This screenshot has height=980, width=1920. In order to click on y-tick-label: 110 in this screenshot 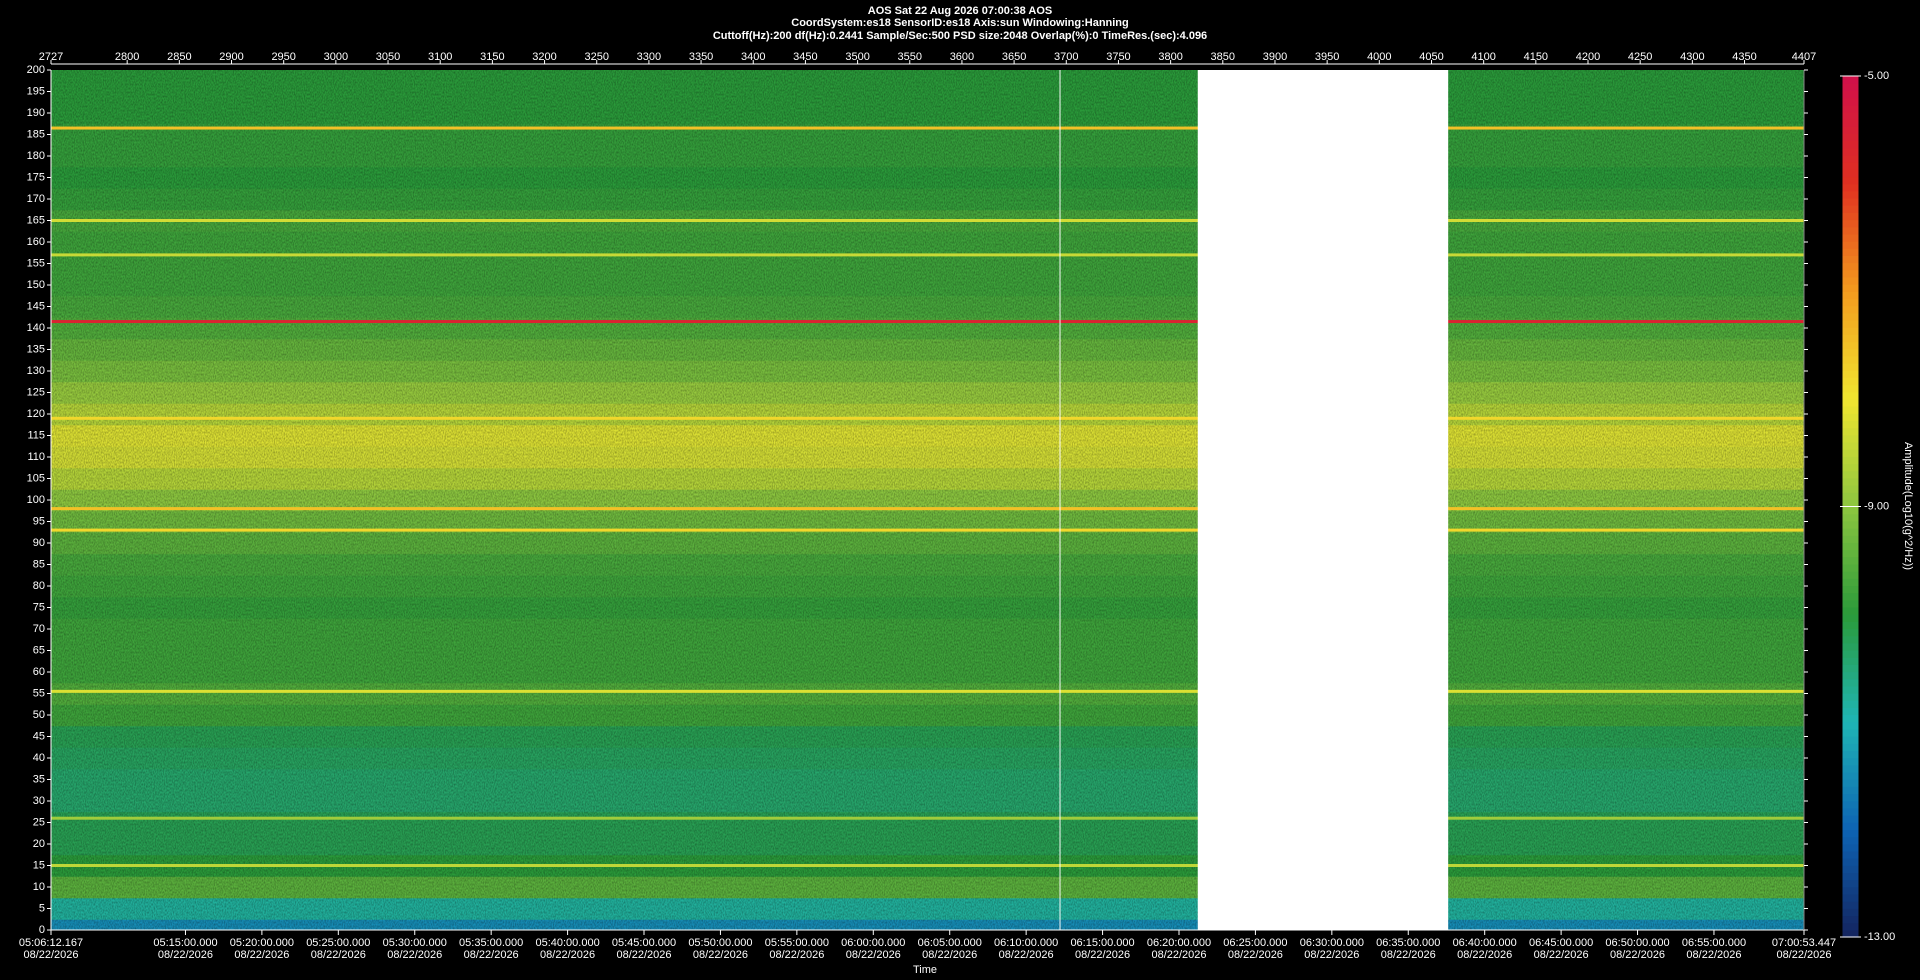, I will do `click(36, 457)`.